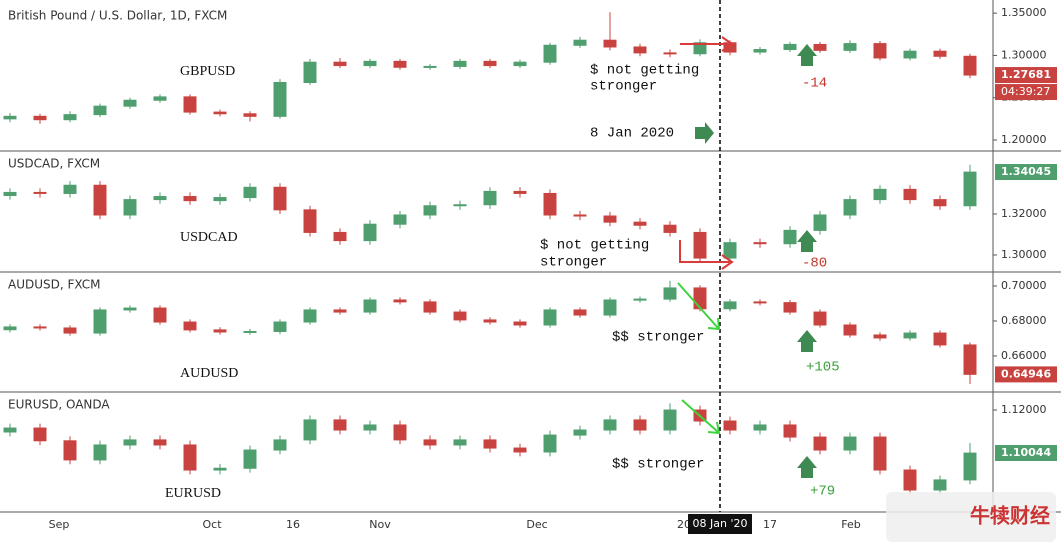 This screenshot has width=1061, height=545. Describe the element at coordinates (971, 517) in the screenshot. I see `watermark-box` at that location.